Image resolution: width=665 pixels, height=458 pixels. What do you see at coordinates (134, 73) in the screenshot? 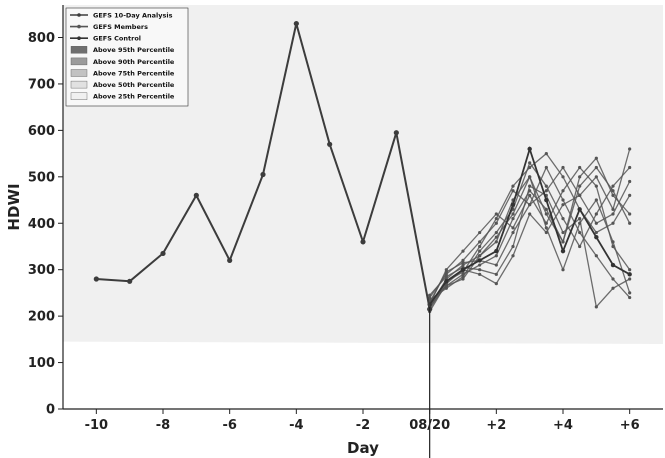
I see `legend-entry-label: Above 75th Percentile` at bounding box center [134, 73].